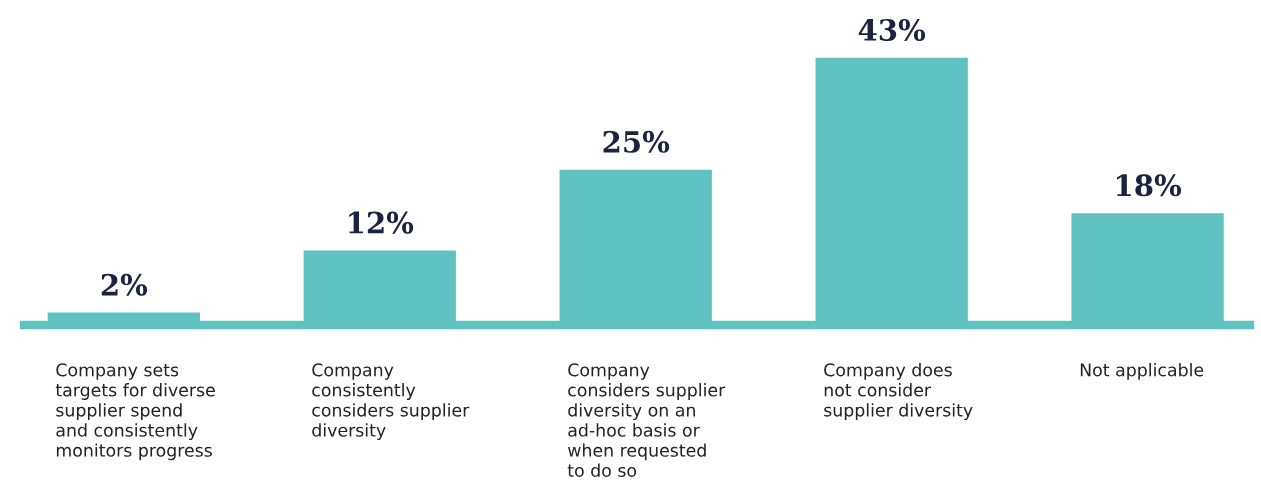 This screenshot has height=495, width=1261. What do you see at coordinates (135, 412) in the screenshot?
I see `x-tick-label: Company sets targets for diverse supplier spend and consistently monitors progress` at bounding box center [135, 412].